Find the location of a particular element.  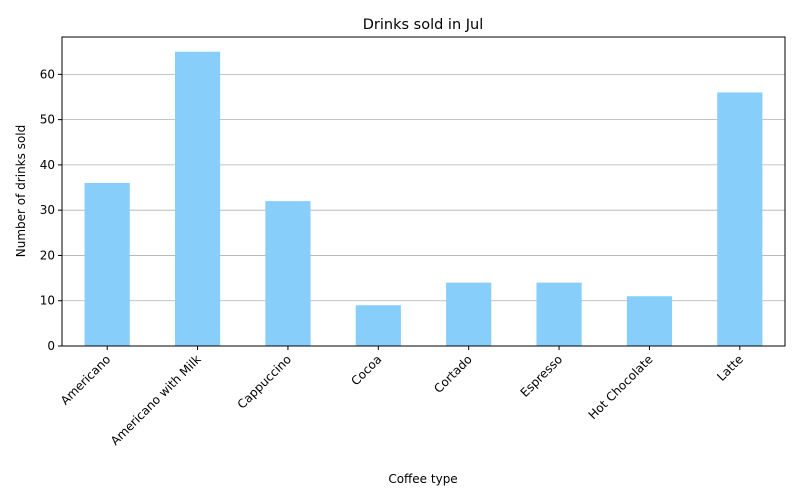

x-tick-label: Cortado is located at coordinates (453, 374).